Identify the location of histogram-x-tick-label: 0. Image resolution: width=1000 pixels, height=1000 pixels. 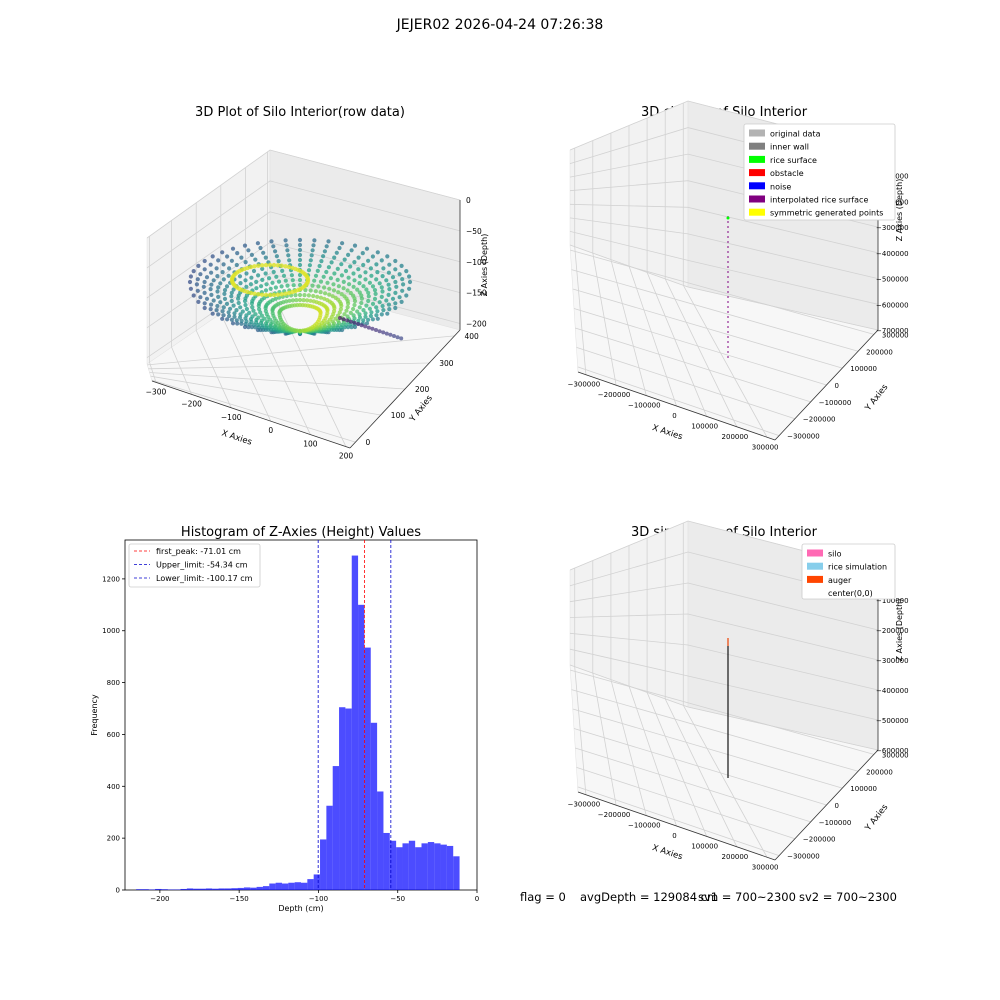
(477, 899).